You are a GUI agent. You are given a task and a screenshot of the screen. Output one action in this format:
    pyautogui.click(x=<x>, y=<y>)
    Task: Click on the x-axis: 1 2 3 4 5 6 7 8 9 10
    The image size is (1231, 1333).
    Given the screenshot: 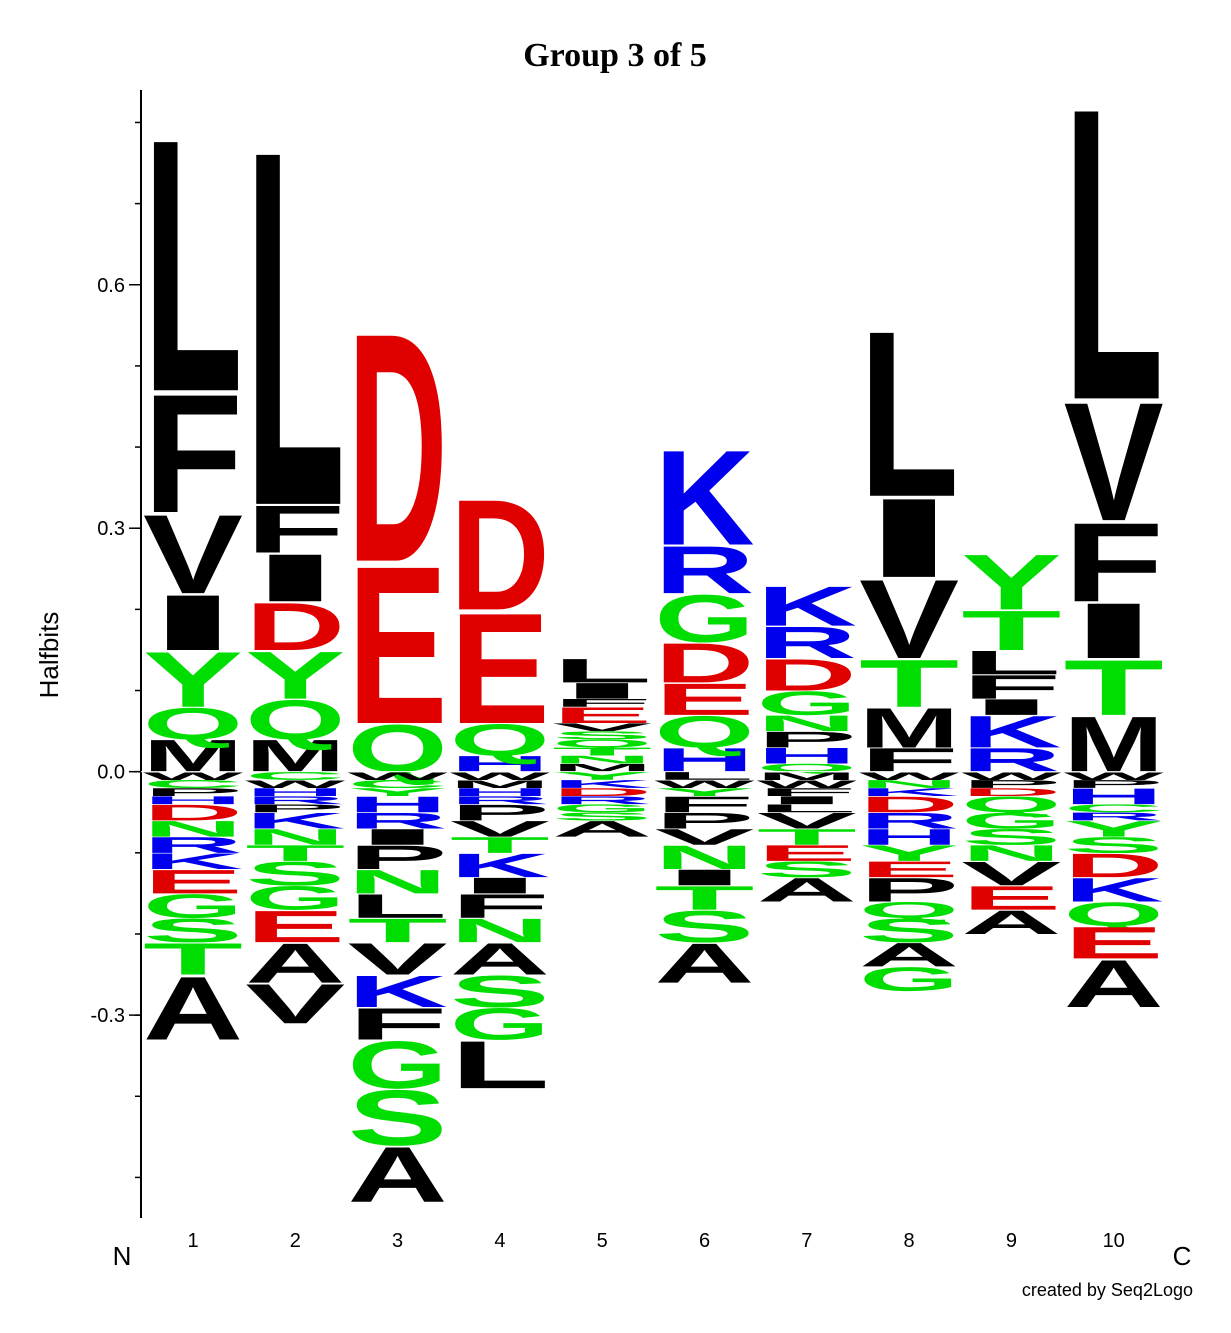 What is the action you would take?
    pyautogui.click(x=655, y=1241)
    